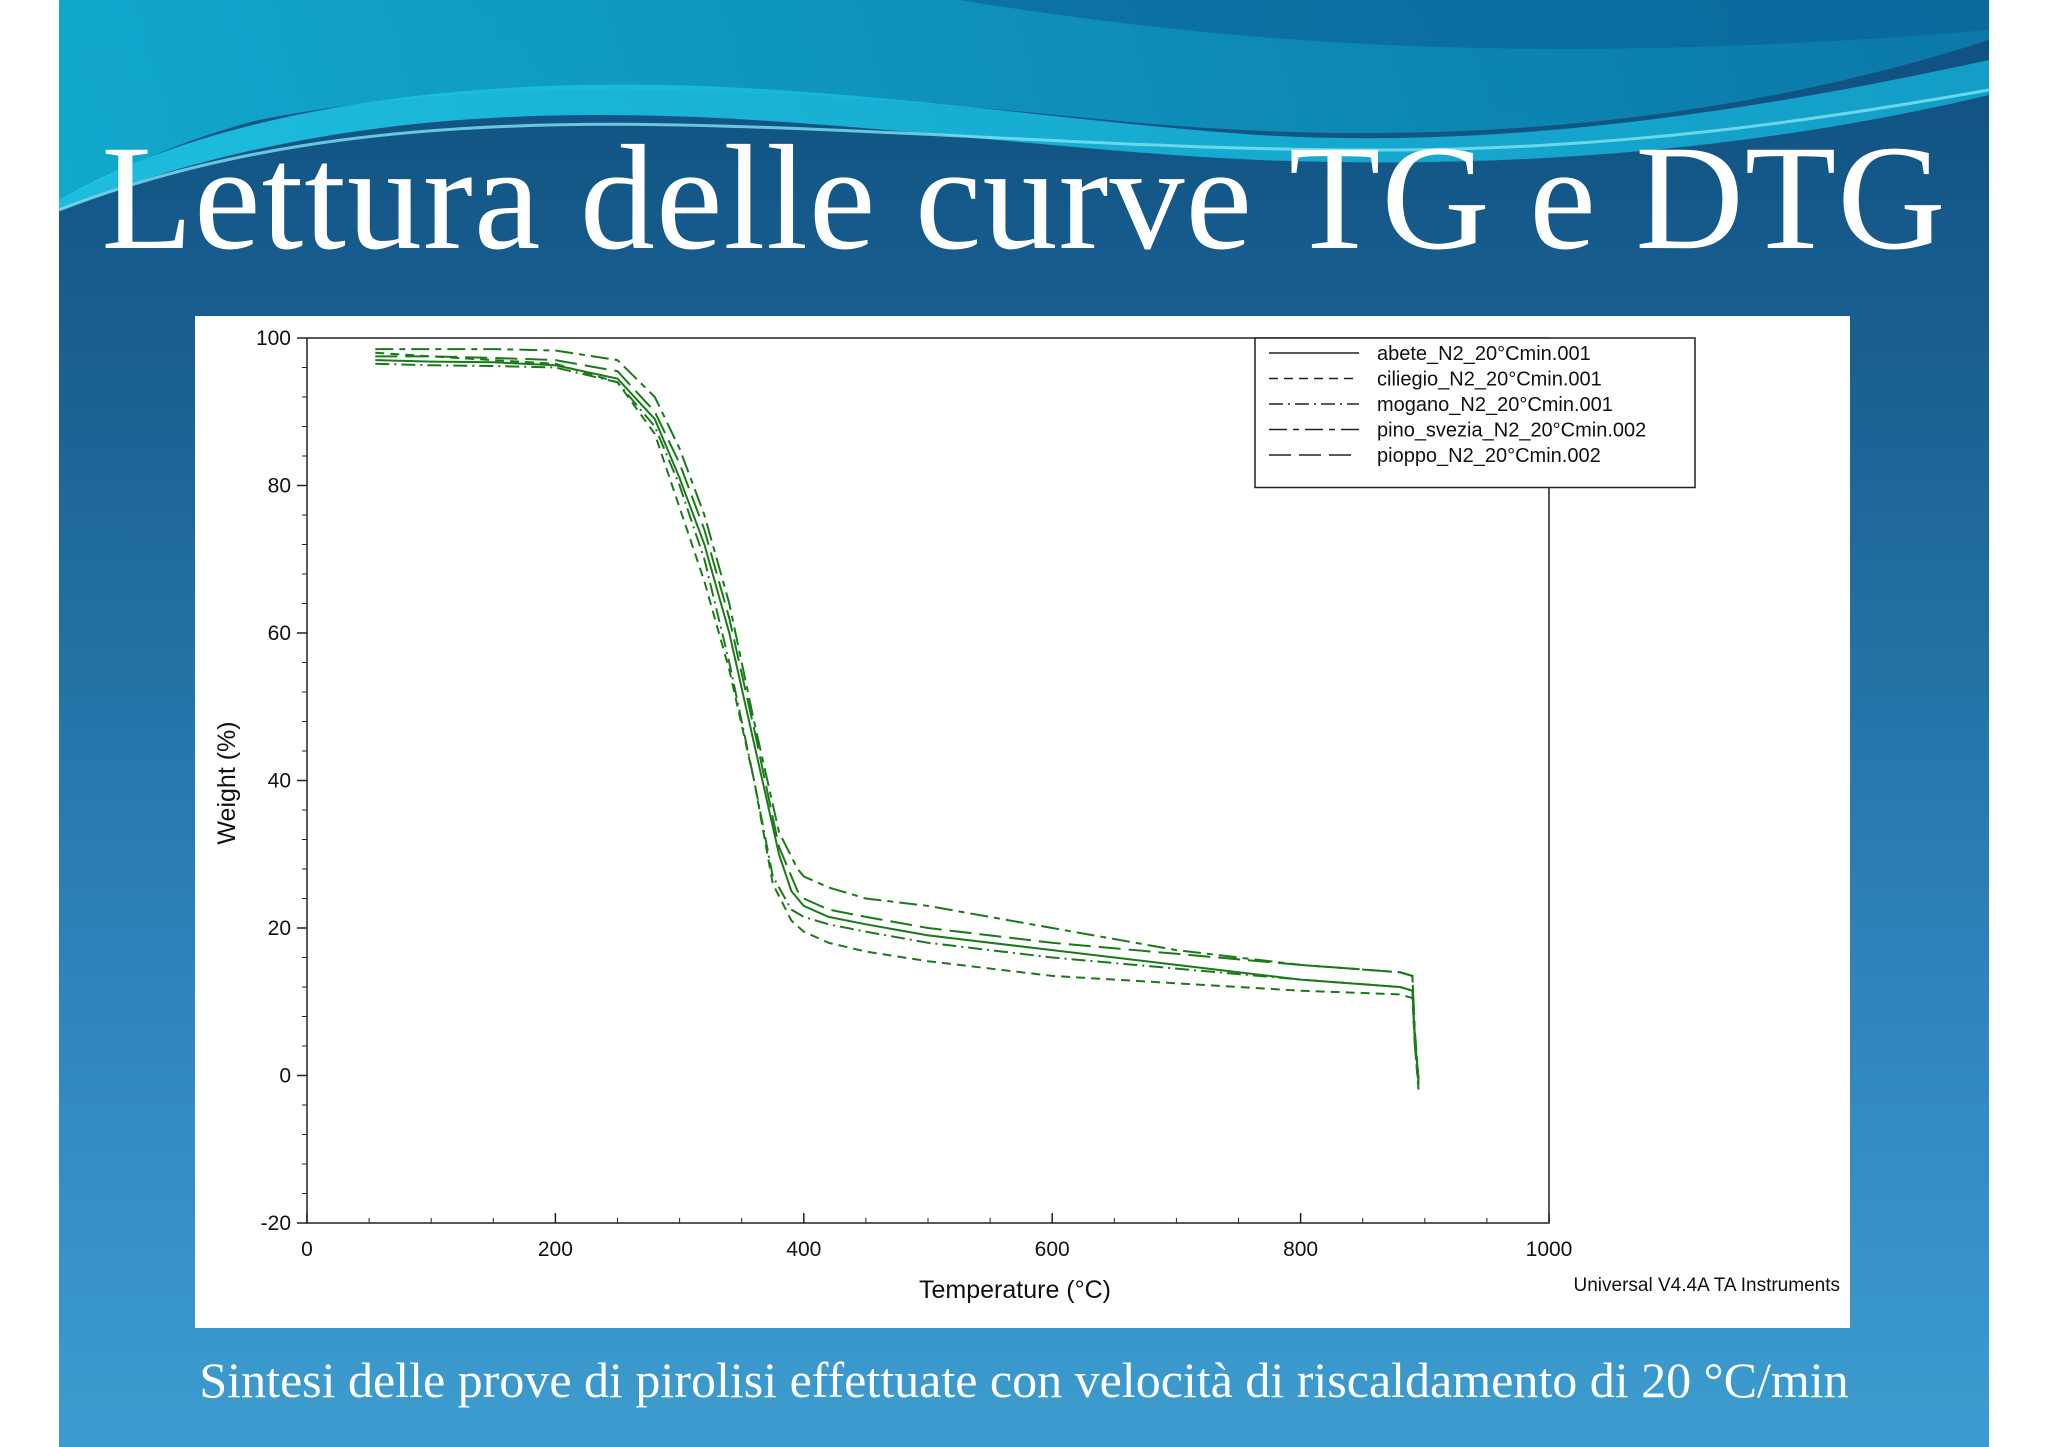 The height and width of the screenshot is (1447, 2048). I want to click on legend-label: mogano_N2_20°Cmin.001, so click(1495, 405).